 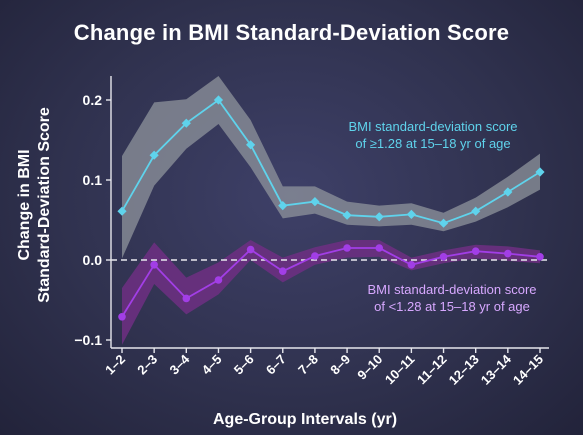 What do you see at coordinates (93, 100) in the screenshot?
I see `y-tick-label: 0.2` at bounding box center [93, 100].